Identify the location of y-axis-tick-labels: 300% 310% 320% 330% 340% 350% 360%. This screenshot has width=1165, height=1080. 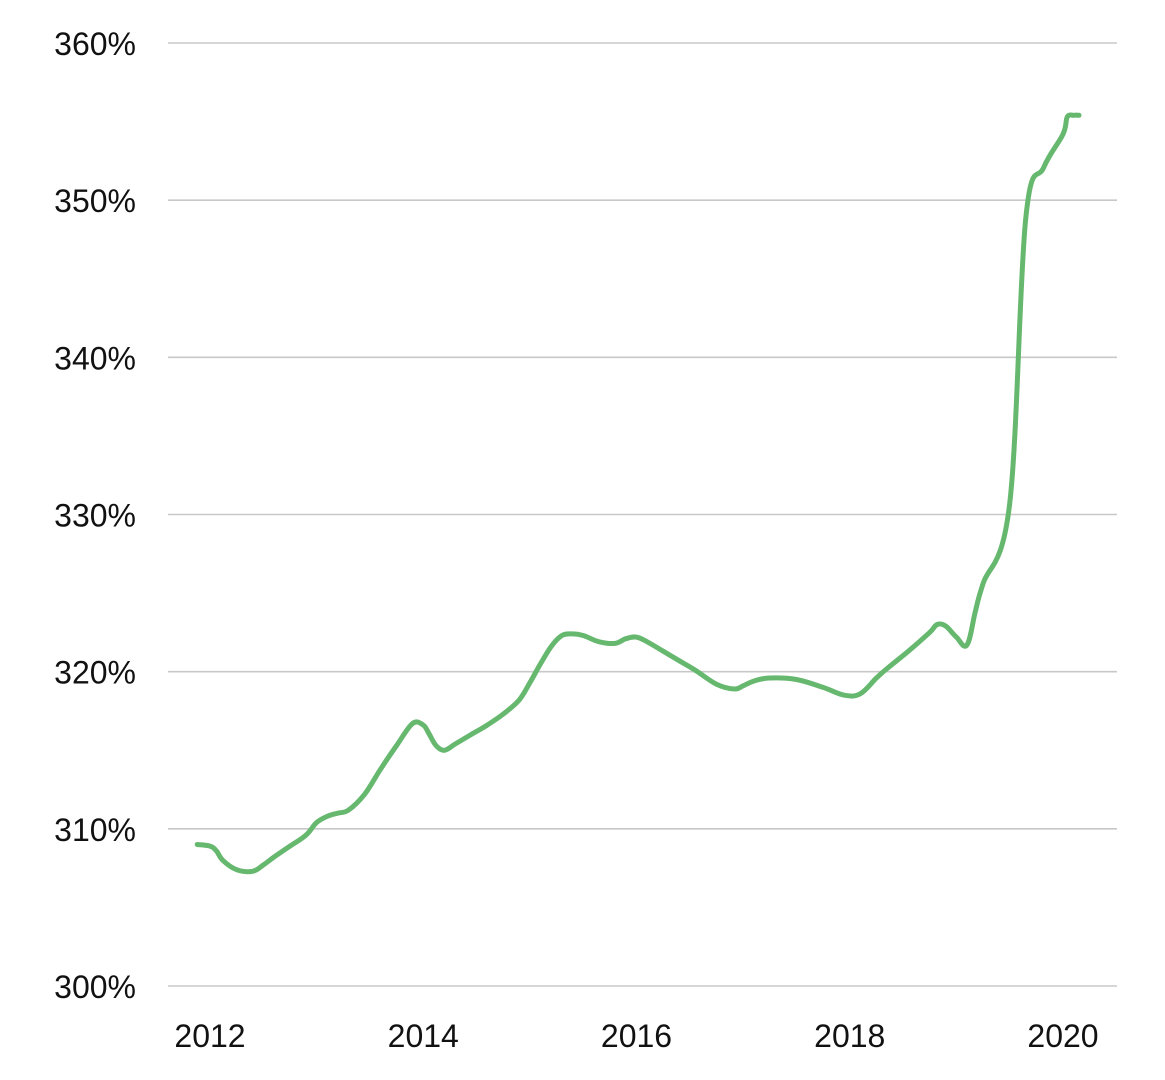
(95, 515).